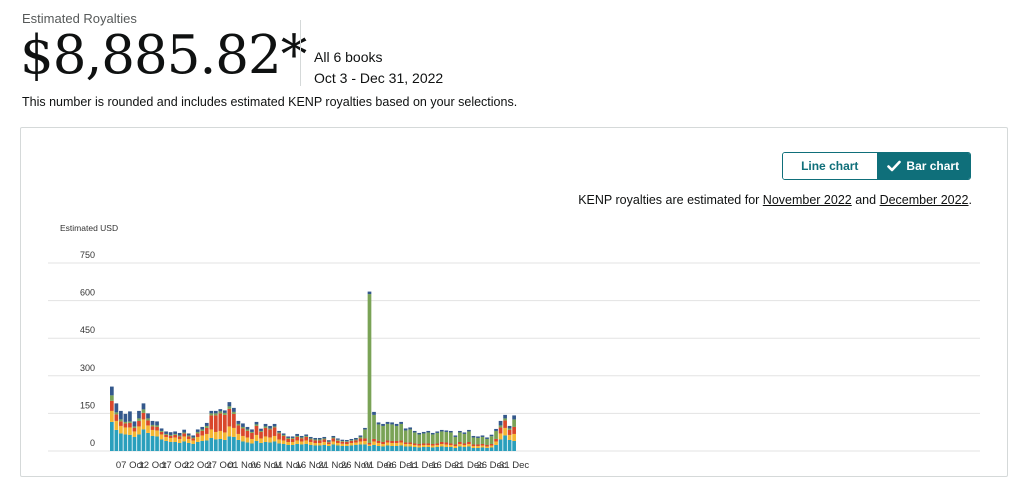  Describe the element at coordinates (807, 200) in the screenshot. I see `november-2022-link: November 2022` at that location.